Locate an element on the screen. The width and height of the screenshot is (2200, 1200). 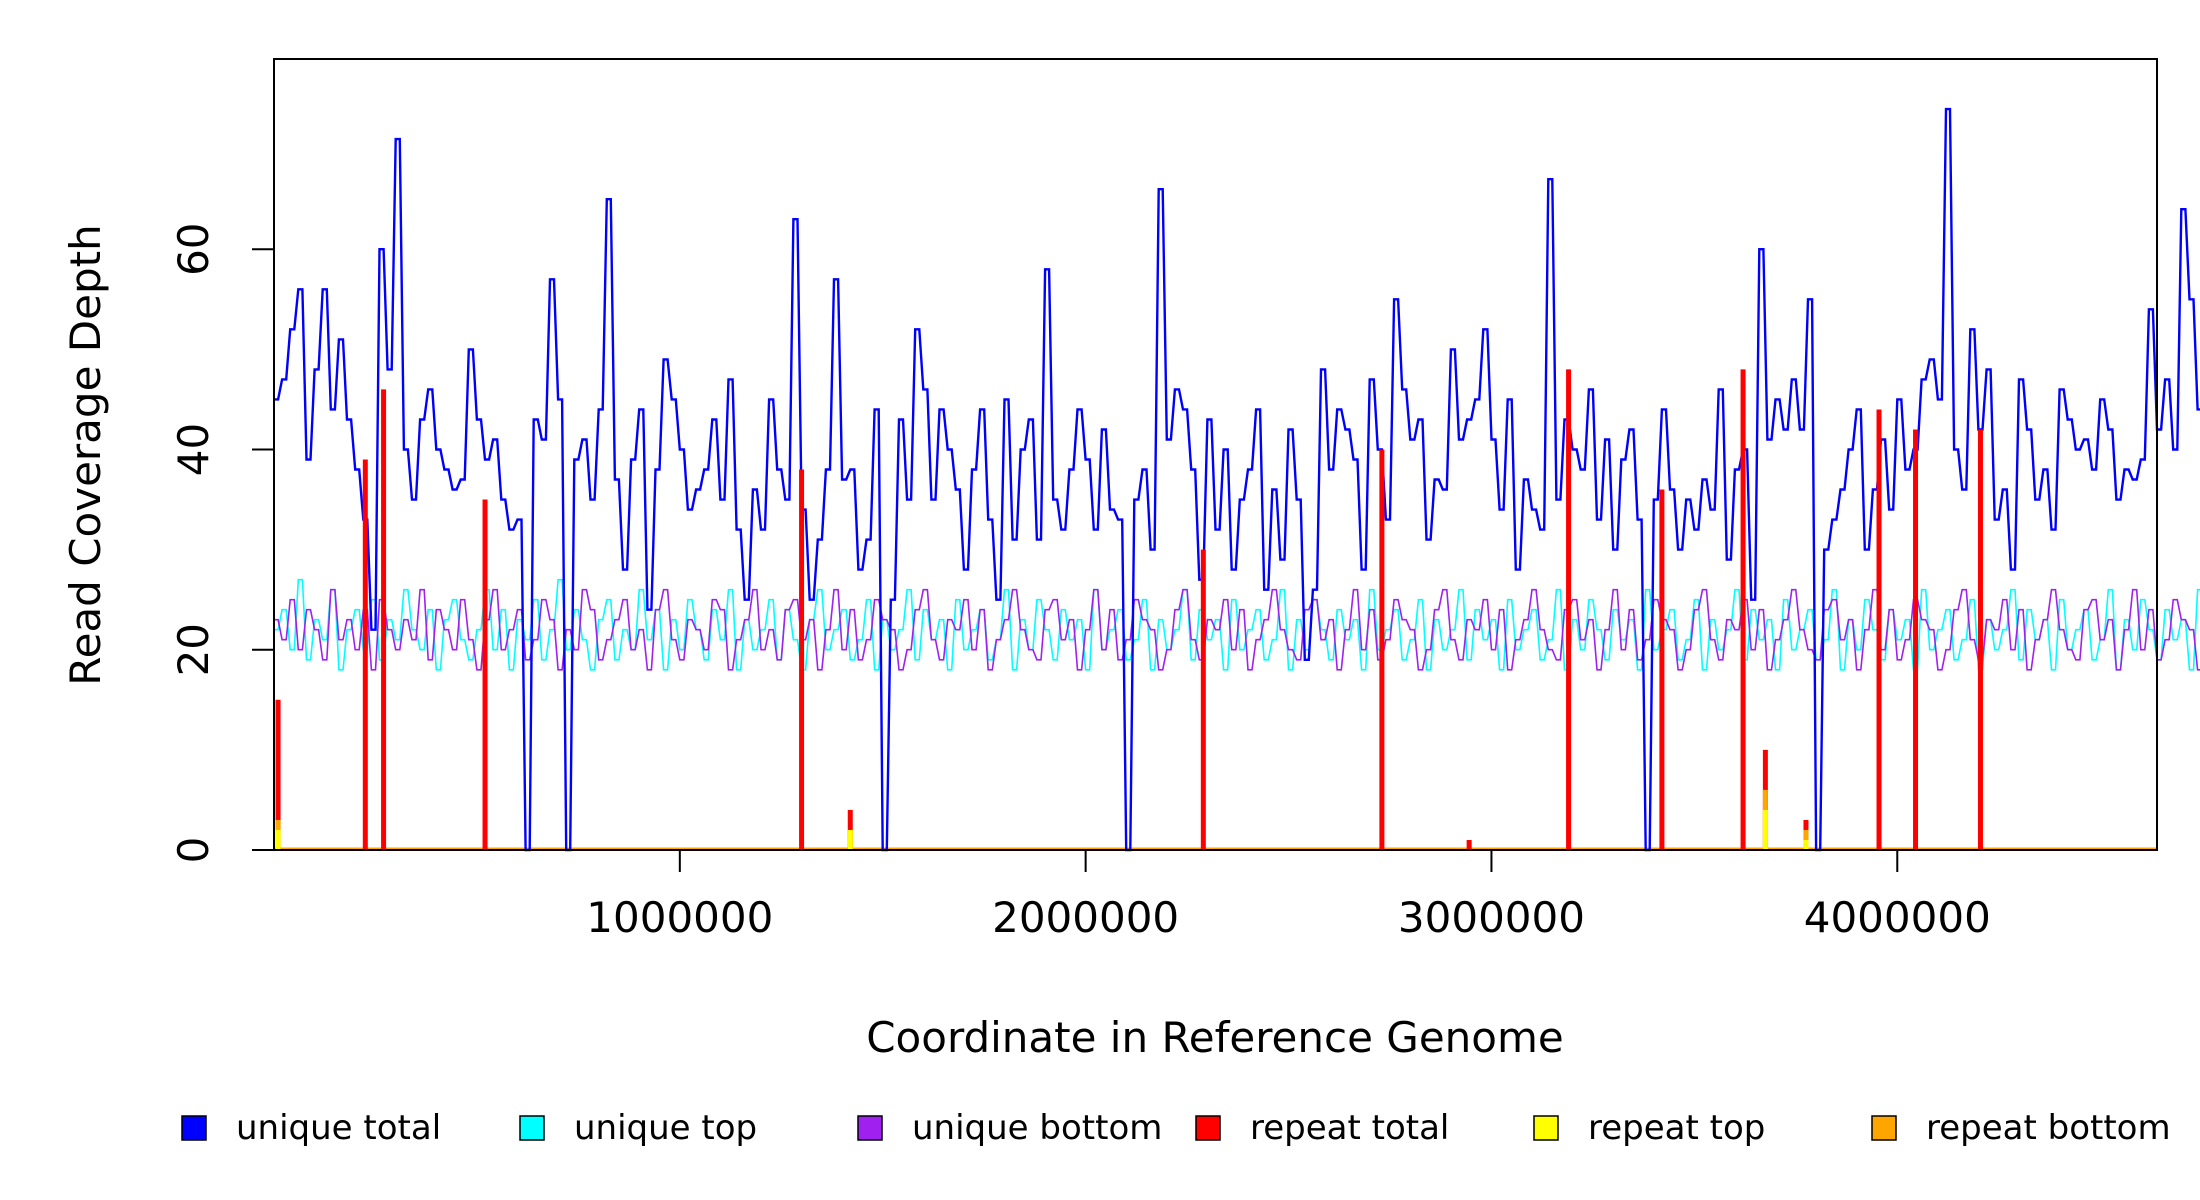
legend-swatch-unique-total is located at coordinates (194, 1128).